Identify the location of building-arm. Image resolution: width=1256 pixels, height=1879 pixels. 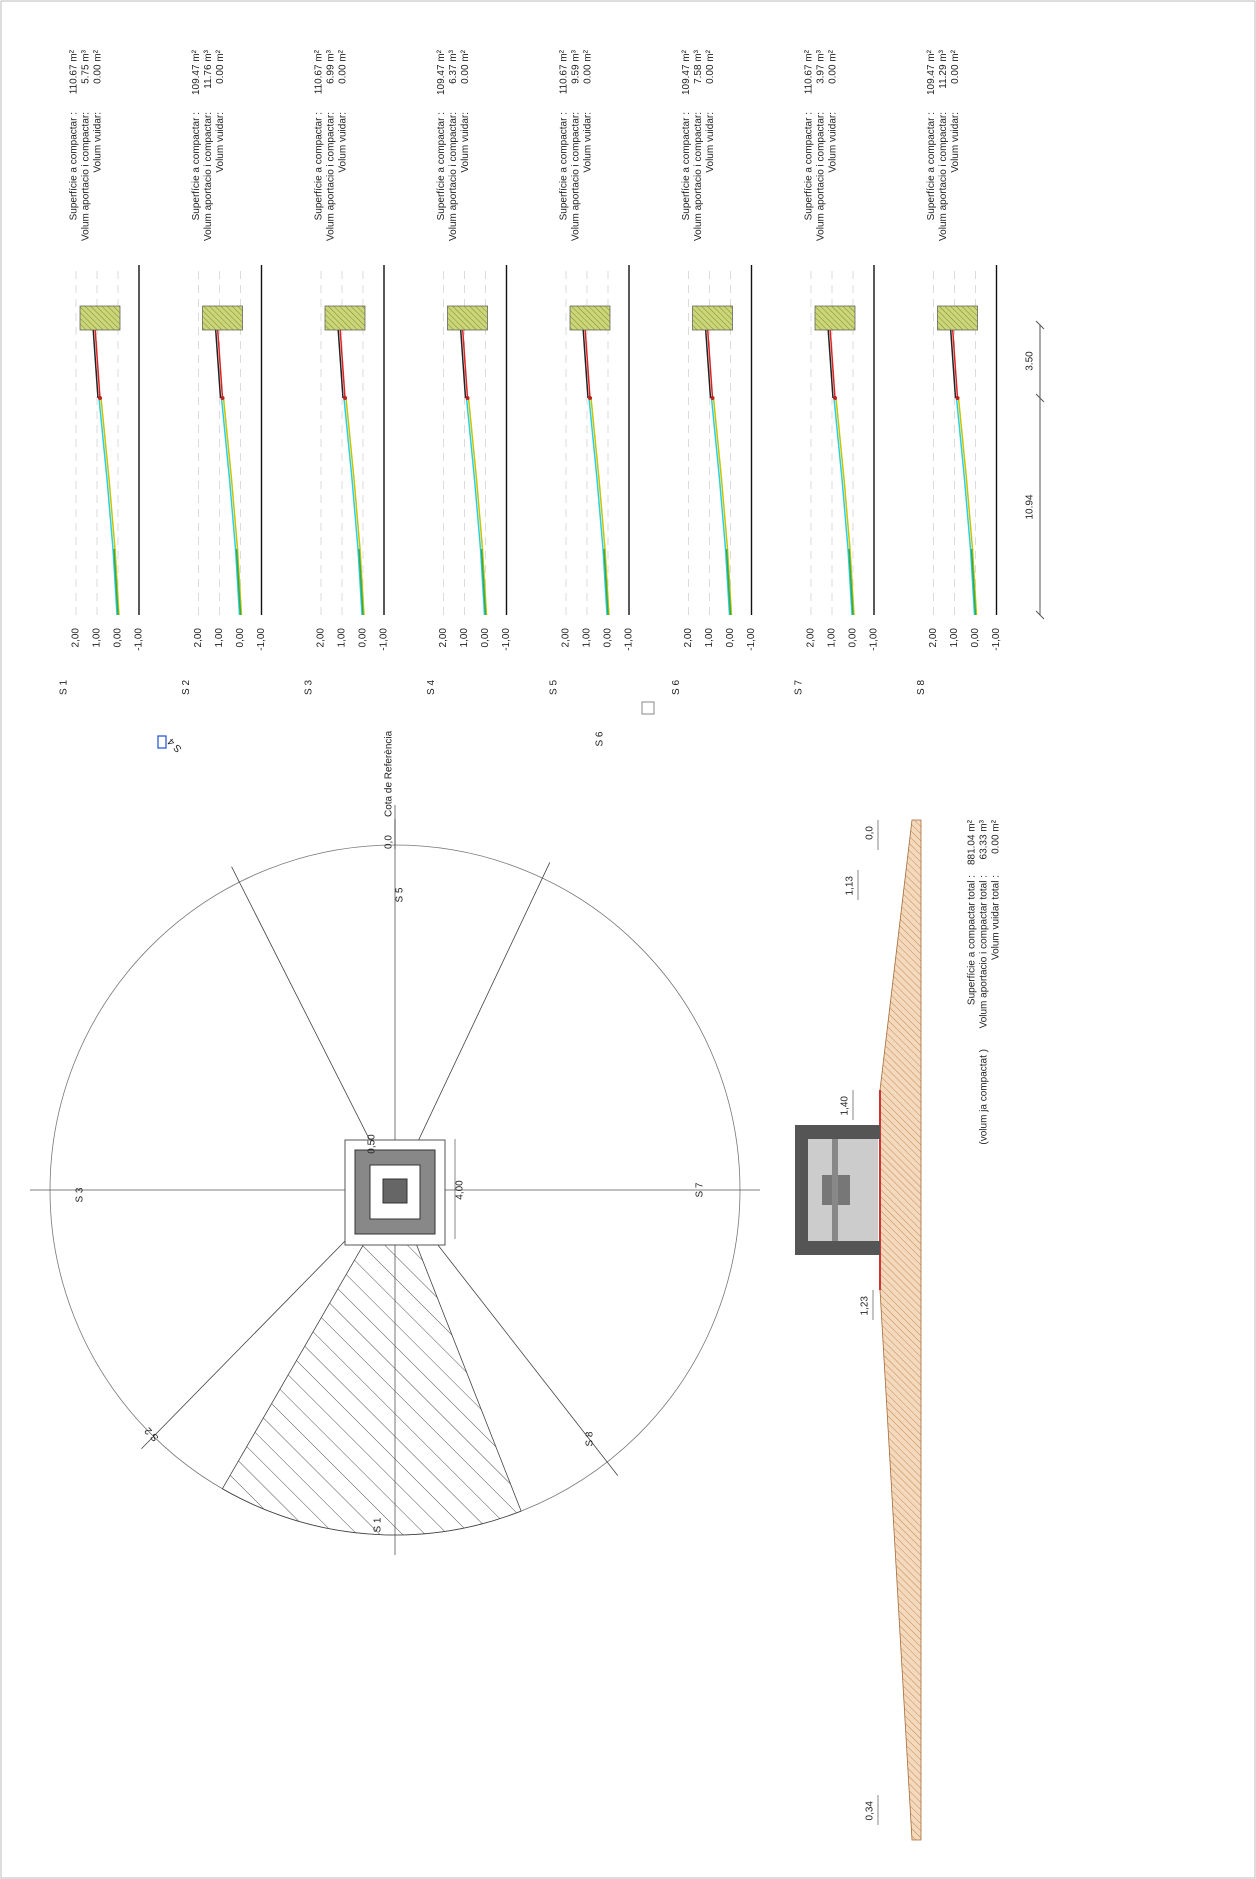
(835, 1190).